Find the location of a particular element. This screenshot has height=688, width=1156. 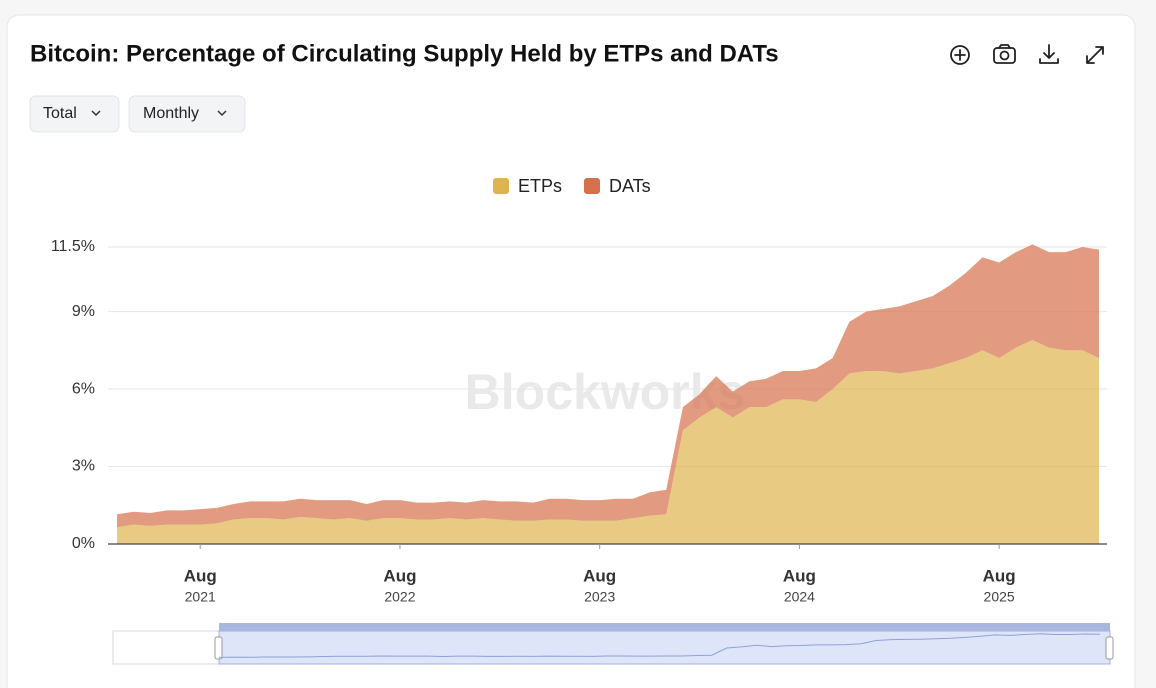

frequency-dropdown: Monthly is located at coordinates (187, 114).